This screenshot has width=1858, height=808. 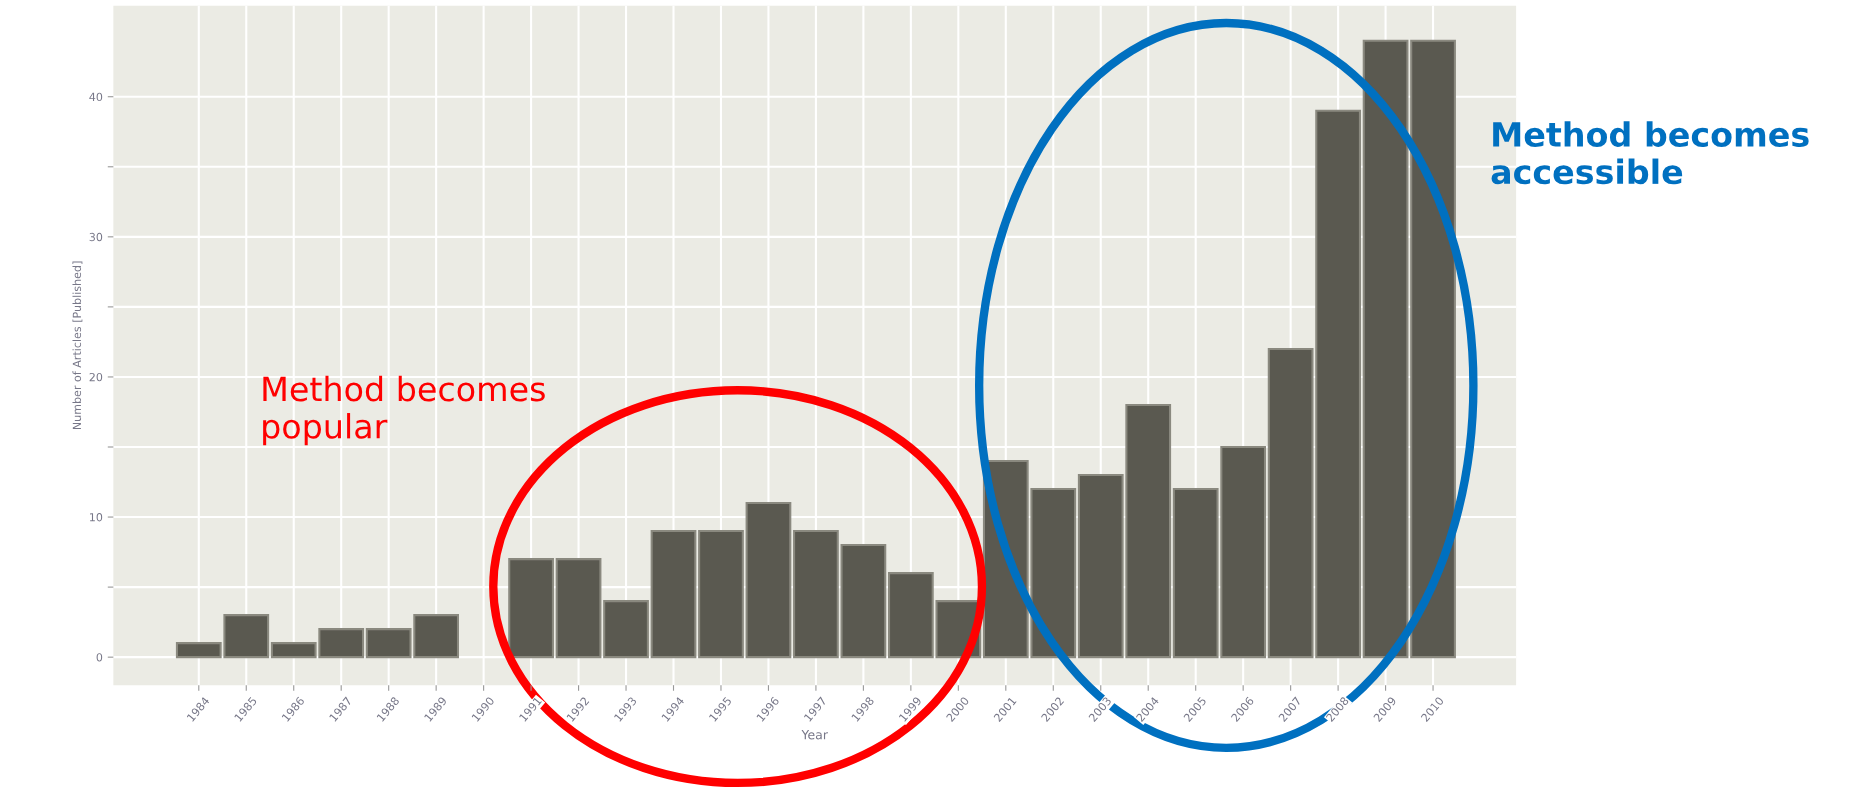 What do you see at coordinates (77, 345) in the screenshot?
I see `y-axis-title: Number of Articles [Published]` at bounding box center [77, 345].